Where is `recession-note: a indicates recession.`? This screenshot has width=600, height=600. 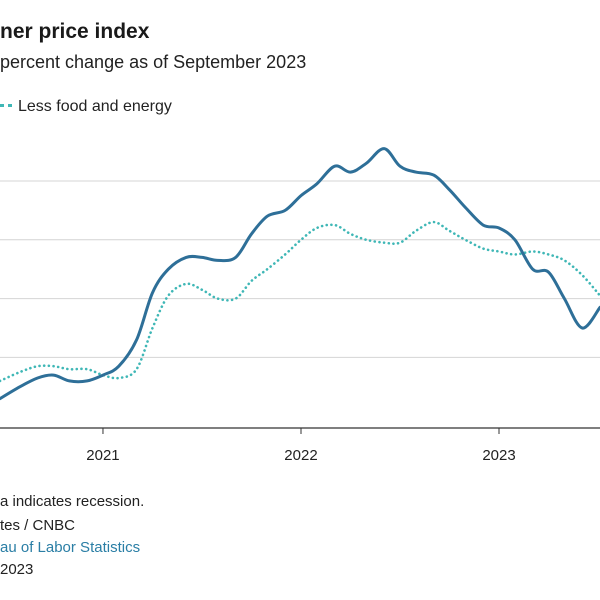 recession-note: a indicates recession. is located at coordinates (72, 501).